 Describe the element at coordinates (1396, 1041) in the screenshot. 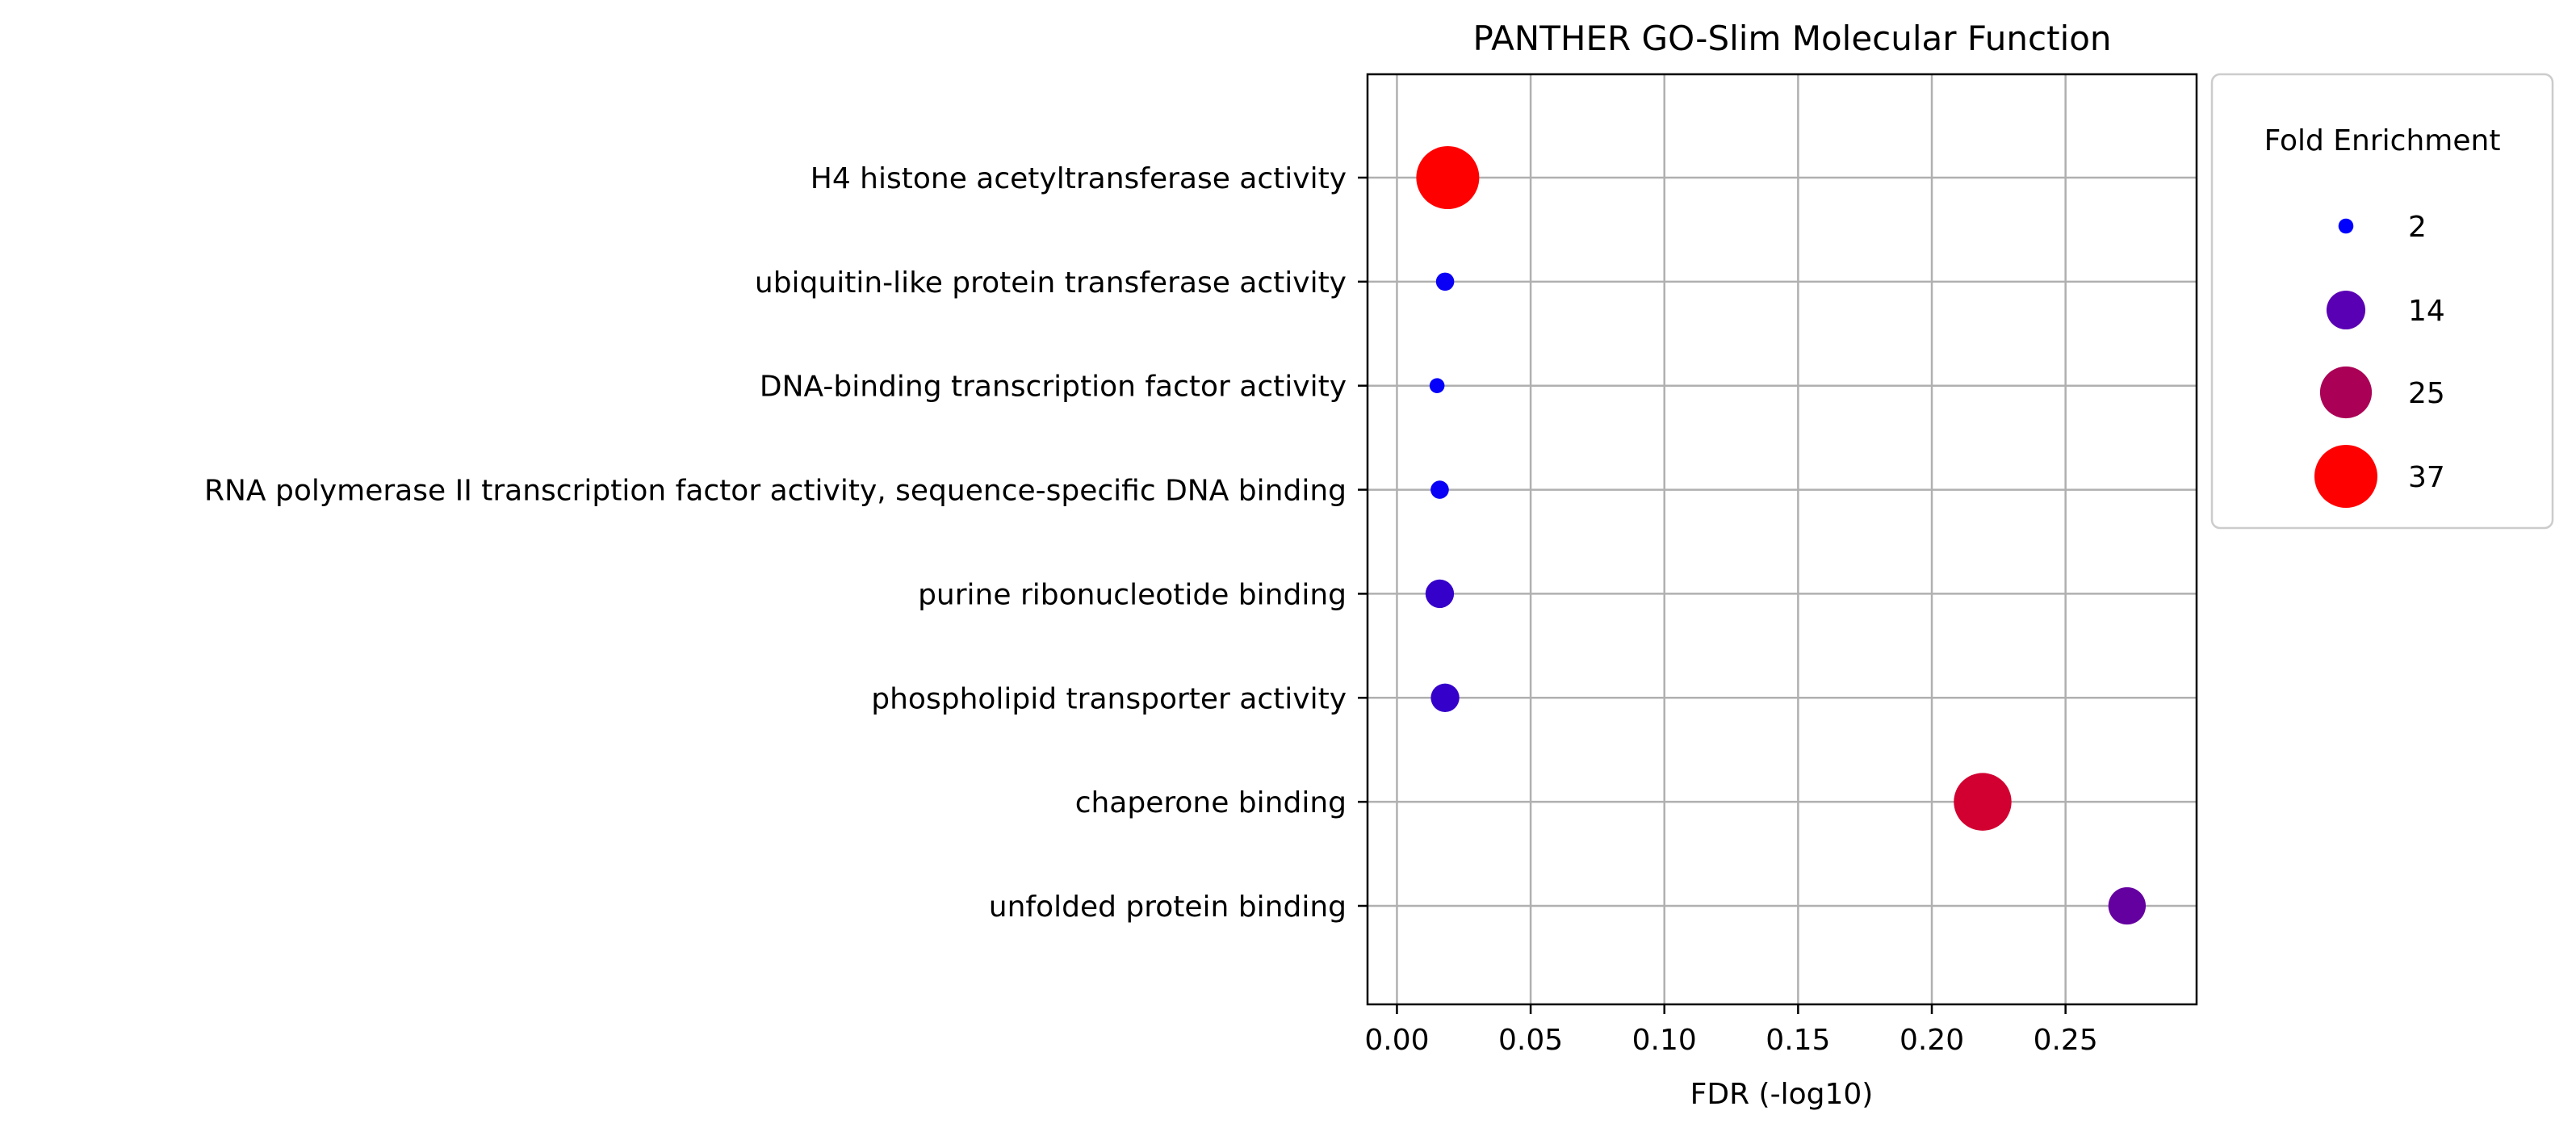

I see `x-tick-label: 0.00` at that location.